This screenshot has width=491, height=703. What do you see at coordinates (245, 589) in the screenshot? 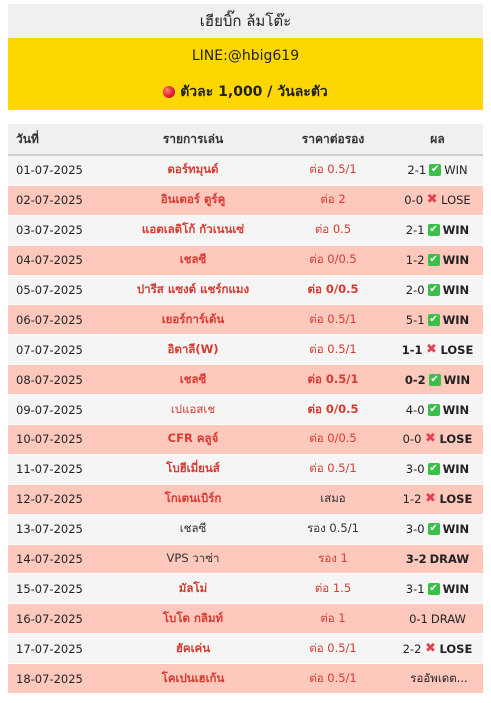
I see `table-row: 15-07-2025 มัลโม่ ต่อ 1.5 3-1 ✔ WIN` at bounding box center [245, 589].